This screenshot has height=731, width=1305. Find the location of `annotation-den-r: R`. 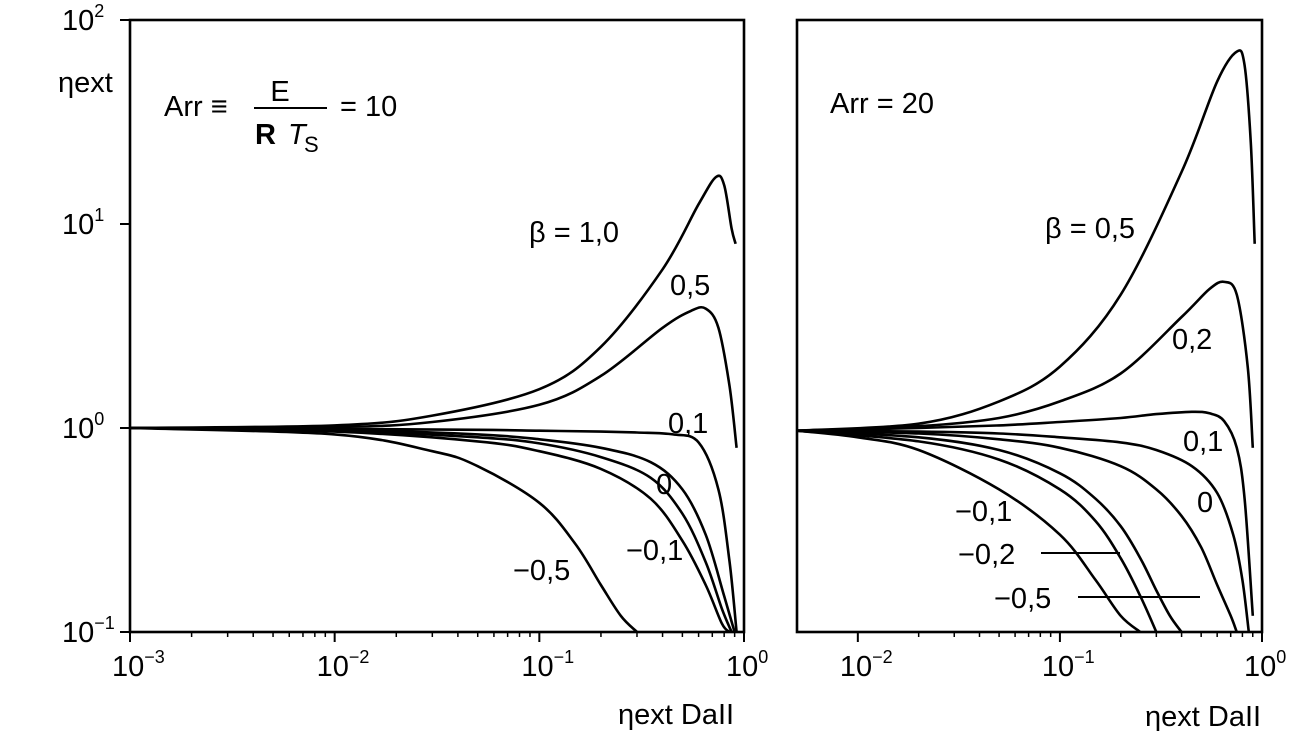

annotation-den-r: R is located at coordinates (265, 135).